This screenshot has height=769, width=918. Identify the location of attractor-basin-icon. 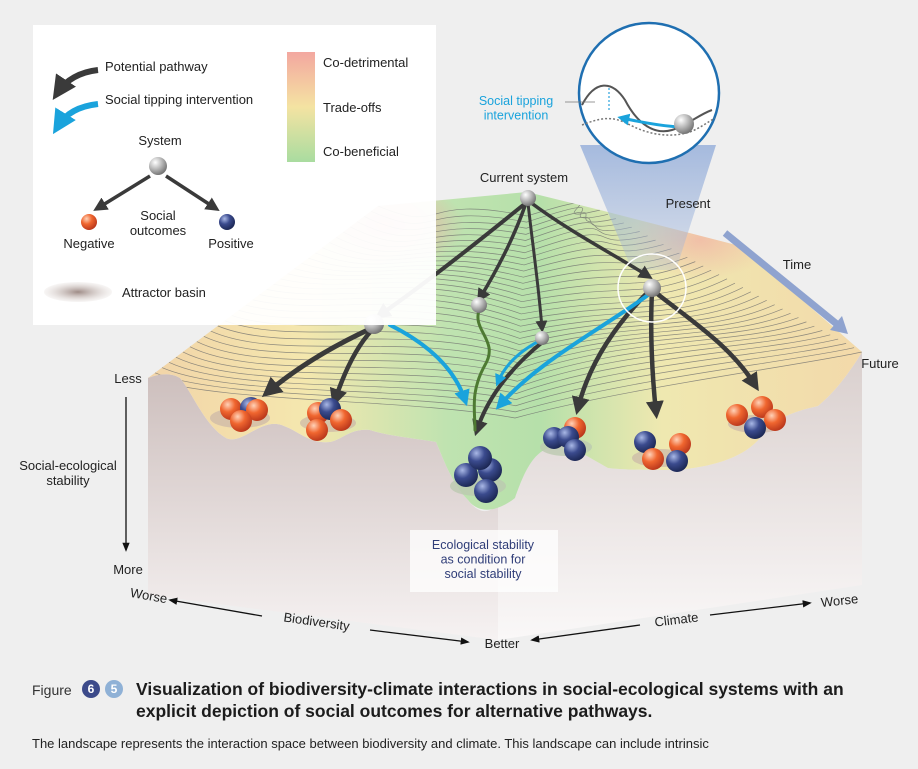
(78, 292).